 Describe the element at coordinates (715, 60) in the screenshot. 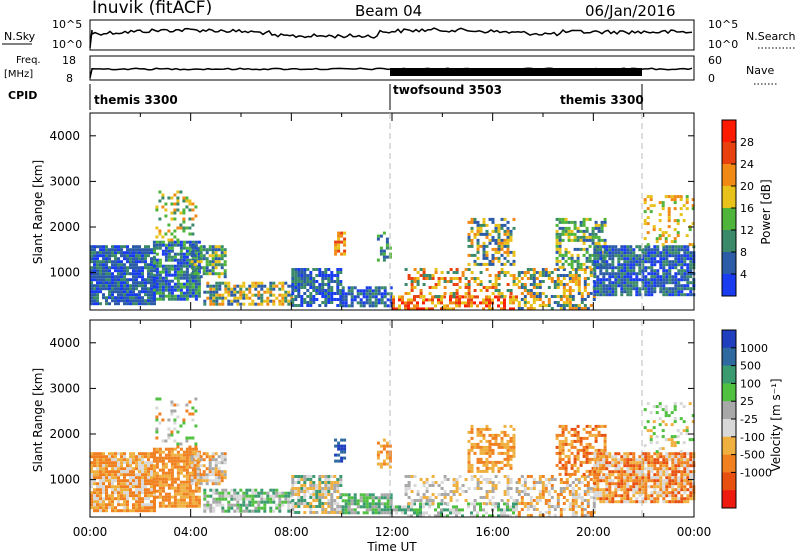

I see `nave-tick-high: 60` at that location.